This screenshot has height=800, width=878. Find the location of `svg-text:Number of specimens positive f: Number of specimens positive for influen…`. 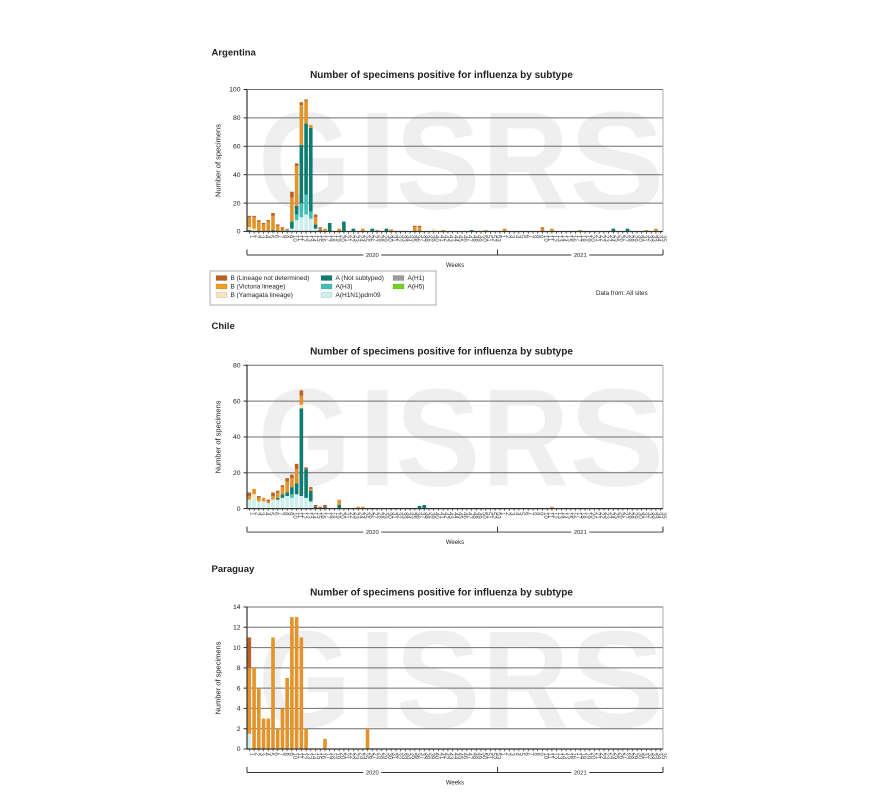

svg-text:Number of specimens positive f: Number of specimens positive for influen… is located at coordinates (441, 593).